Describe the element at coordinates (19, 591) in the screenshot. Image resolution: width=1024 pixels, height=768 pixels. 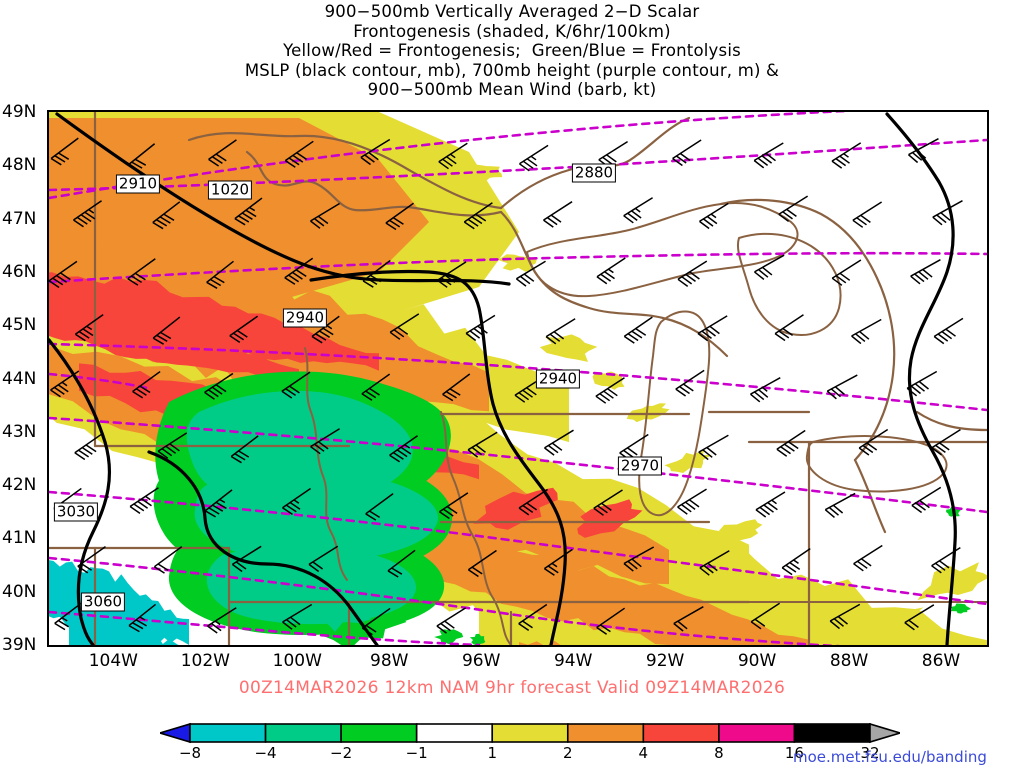
I see `y-tick-40N: 40N` at that location.